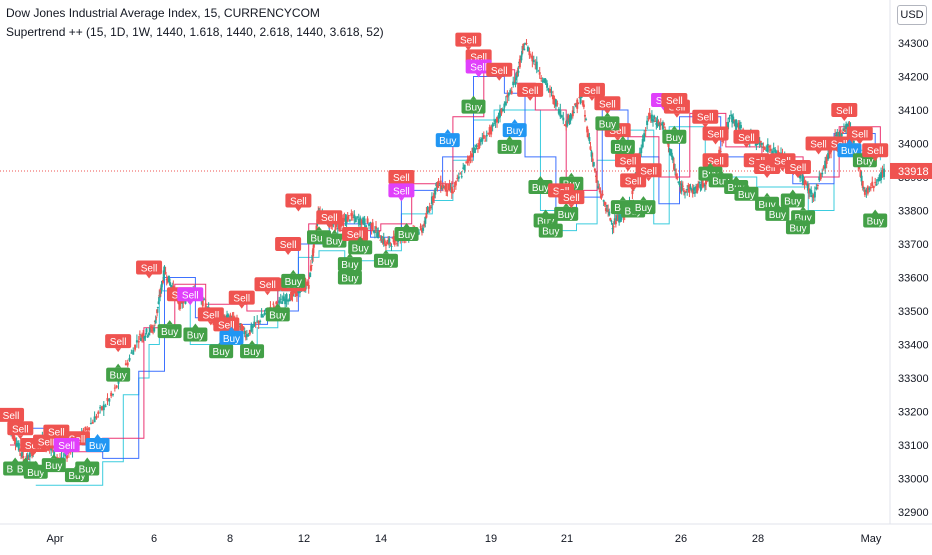 The width and height of the screenshot is (932, 555). What do you see at coordinates (401, 190) in the screenshot?
I see `signal-sell_magenta-box` at bounding box center [401, 190].